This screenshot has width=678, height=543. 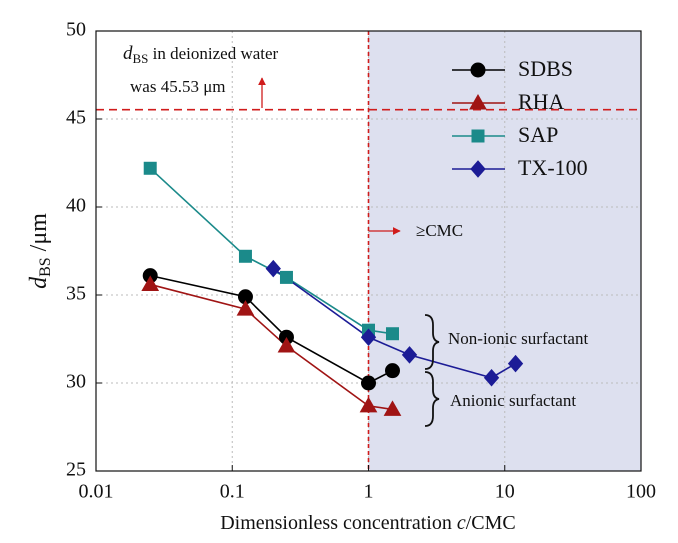 What do you see at coordinates (545, 68) in the screenshot?
I see `legend-label: SDBS` at bounding box center [545, 68].